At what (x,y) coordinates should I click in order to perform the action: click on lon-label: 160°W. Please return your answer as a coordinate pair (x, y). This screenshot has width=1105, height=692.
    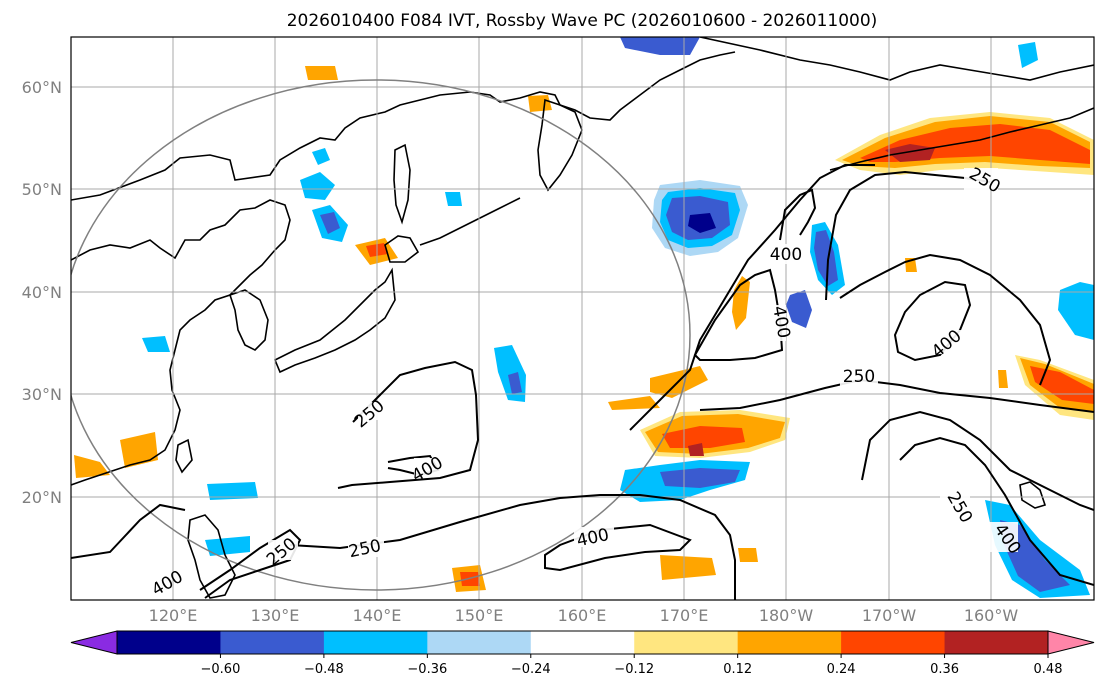
    Looking at the image, I should click on (991, 615).